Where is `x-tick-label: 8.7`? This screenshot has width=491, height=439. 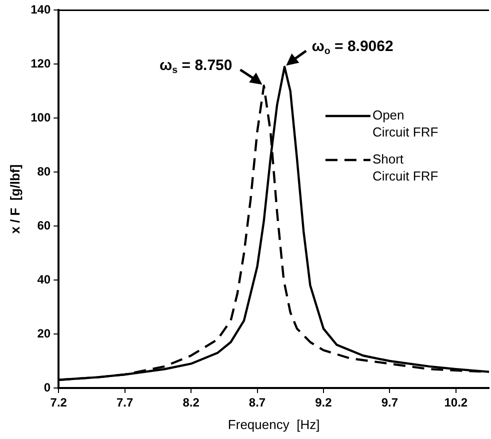
x-tick-label: 8.7 is located at coordinates (257, 403).